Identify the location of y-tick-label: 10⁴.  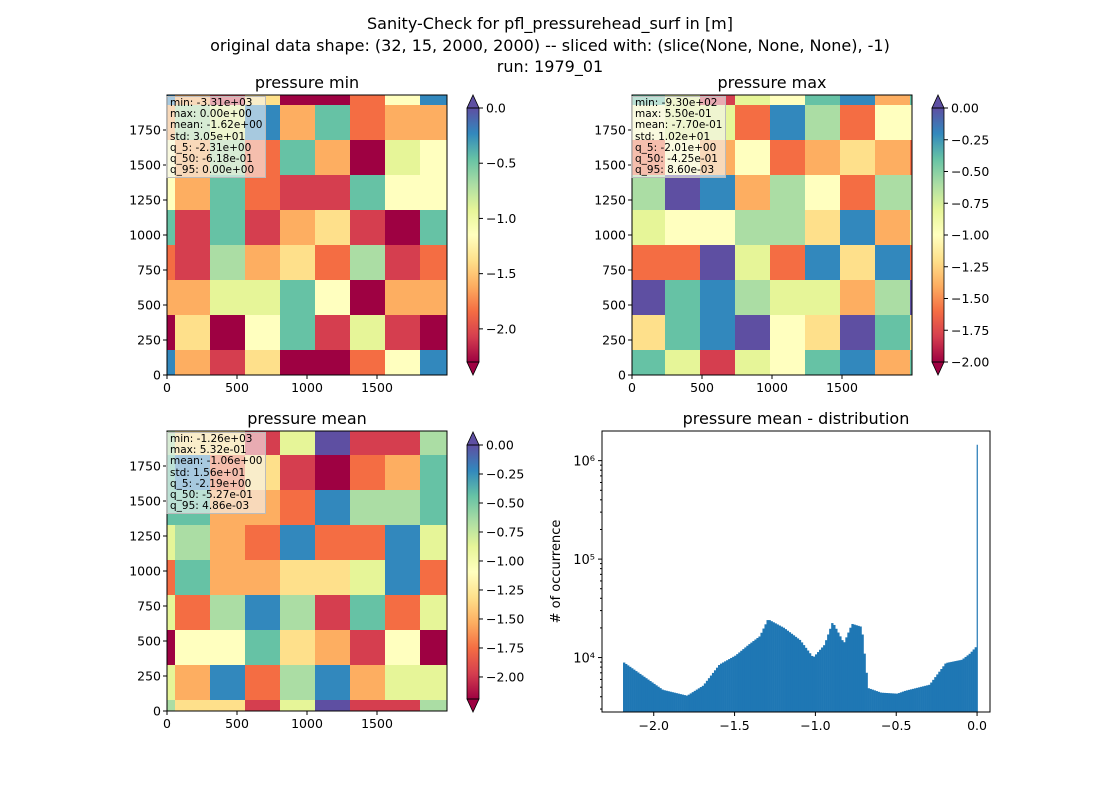
(584, 659).